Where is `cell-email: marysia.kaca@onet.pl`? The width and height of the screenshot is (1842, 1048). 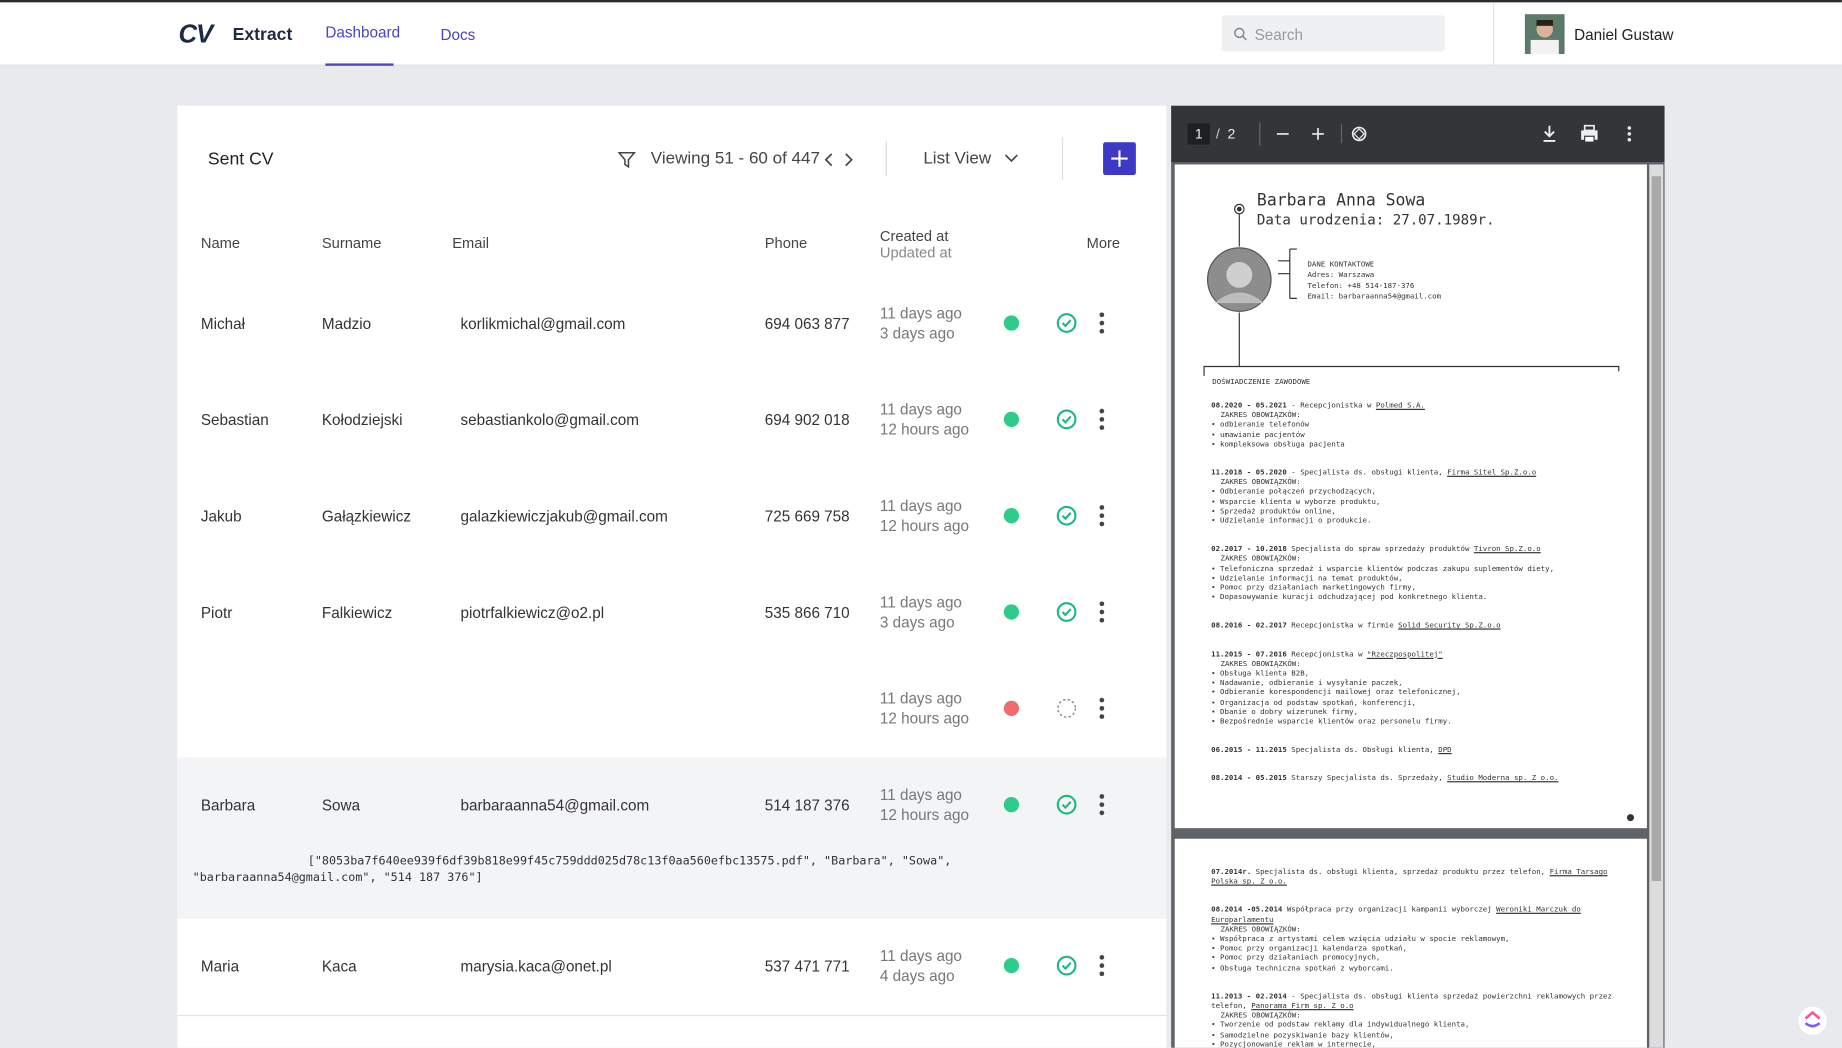
cell-email: marysia.kaca@onet.pl is located at coordinates (536, 966).